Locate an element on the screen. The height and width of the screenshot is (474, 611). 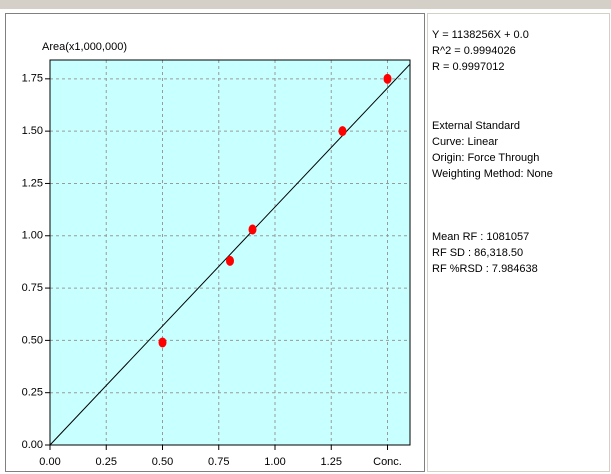
x-tick-label: 0.25 is located at coordinates (106, 462).